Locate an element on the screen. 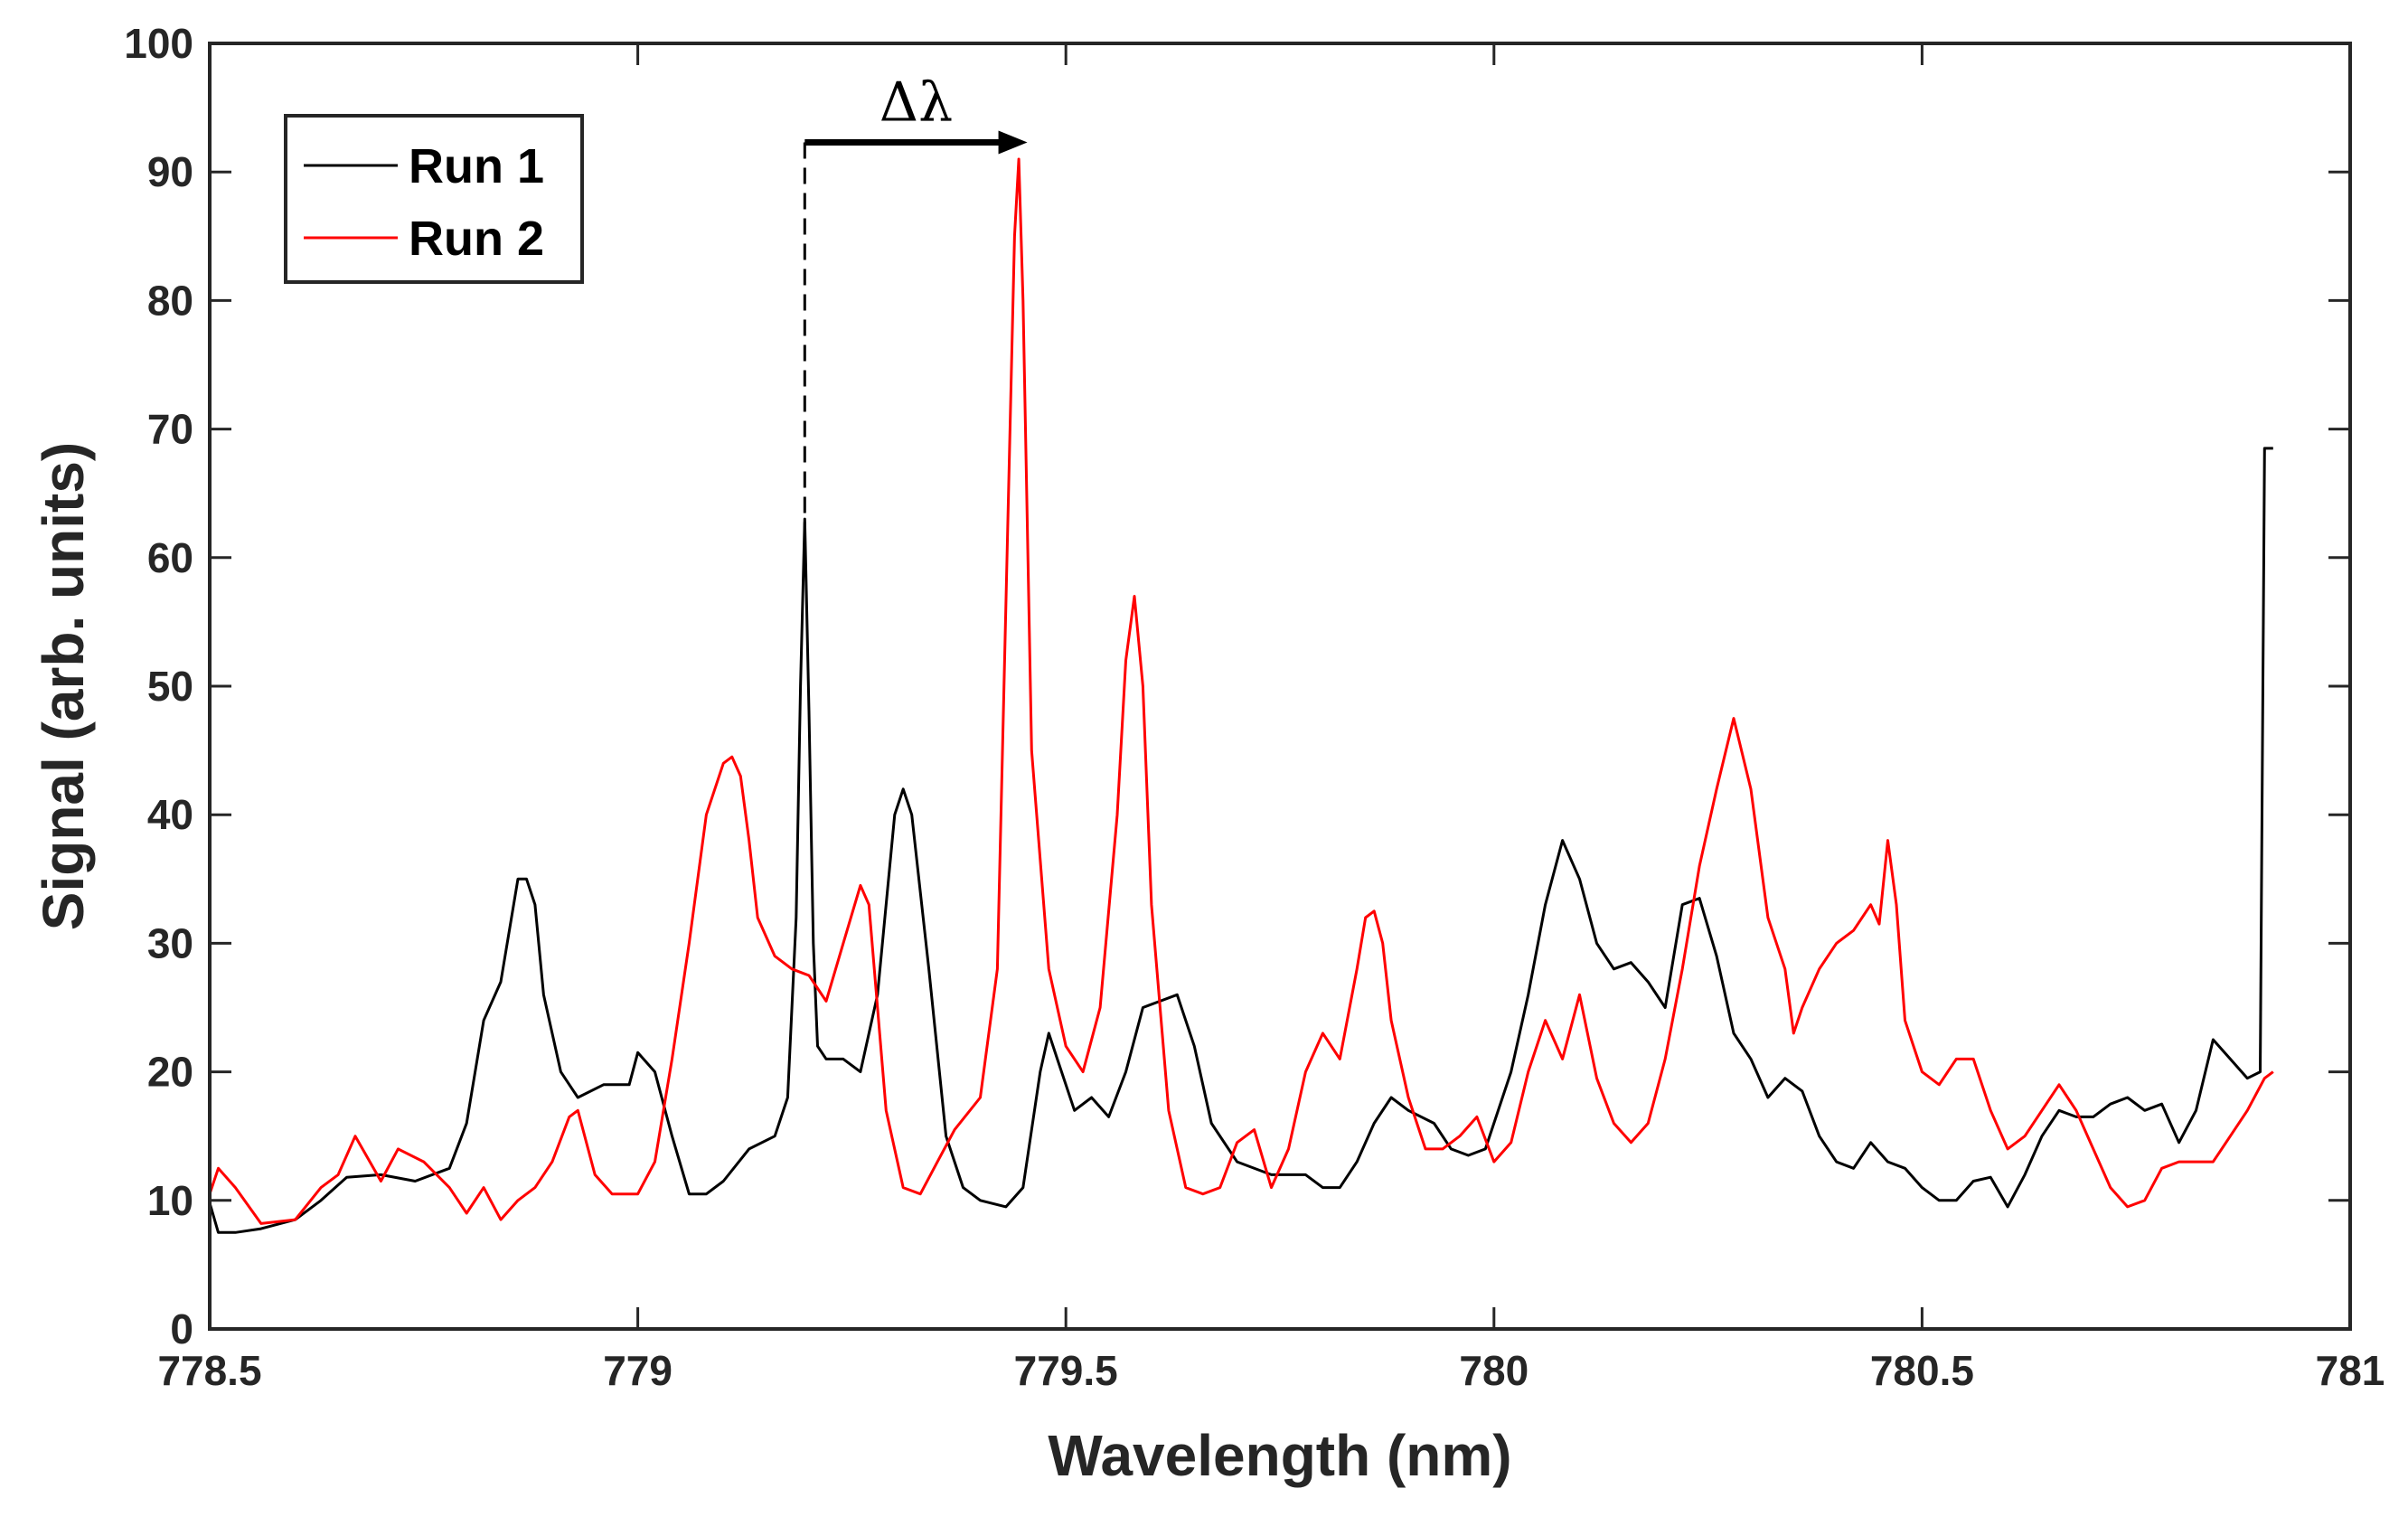  annotation-label: Δλ is located at coordinates (916, 102).